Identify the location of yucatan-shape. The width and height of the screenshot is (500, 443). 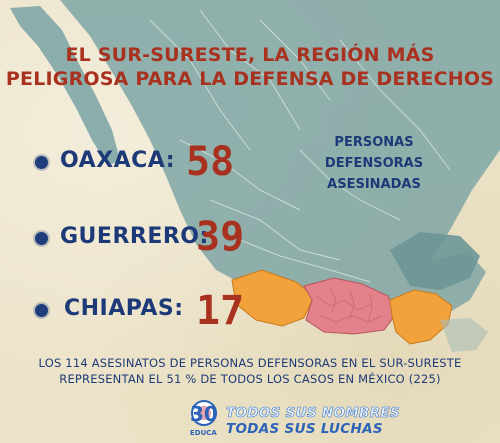
(435, 261).